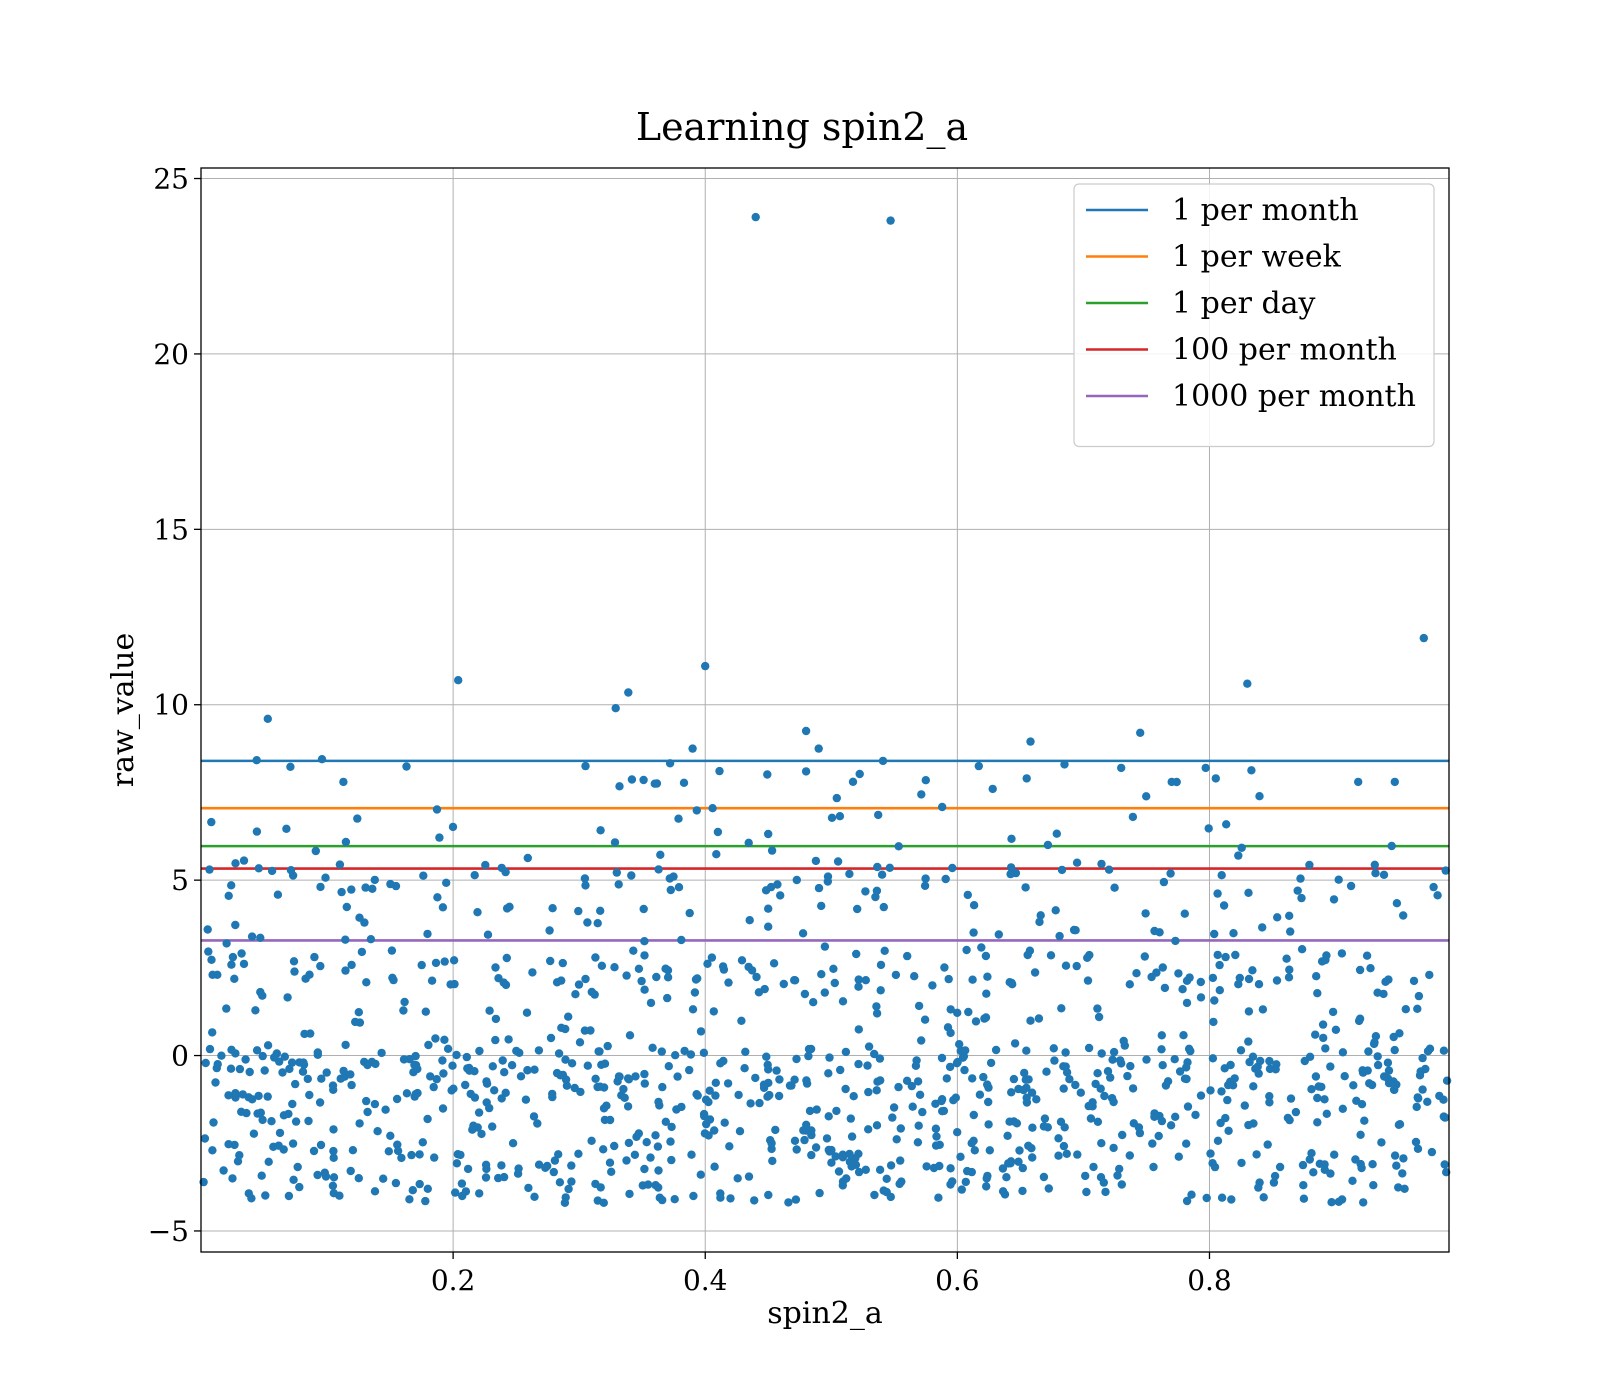 The height and width of the screenshot is (1400, 1600). What do you see at coordinates (180, 880) in the screenshot?
I see `y-tick-label: 5` at bounding box center [180, 880].